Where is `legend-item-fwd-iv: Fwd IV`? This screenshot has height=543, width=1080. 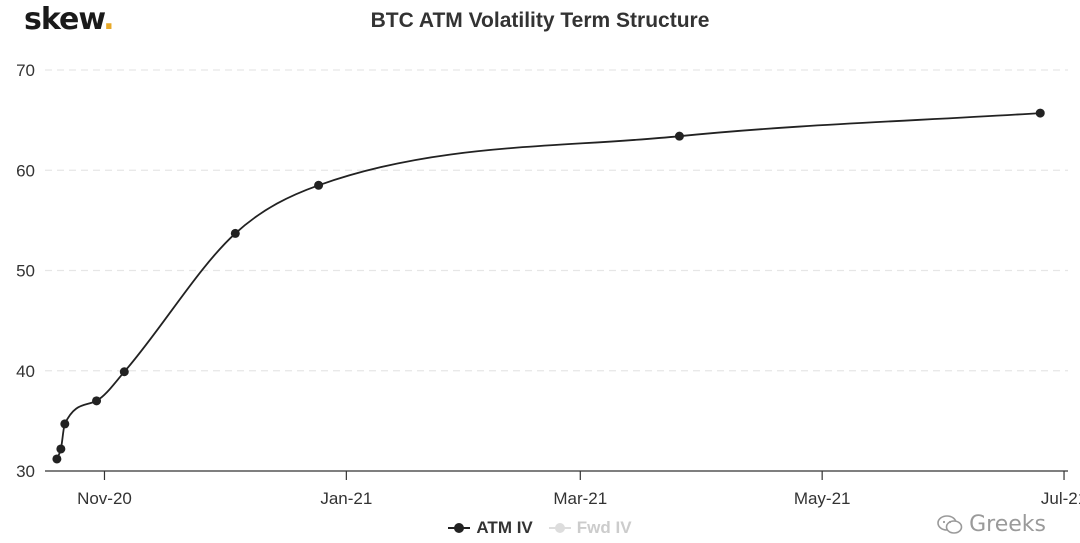 legend-item-fwd-iv: Fwd IV is located at coordinates (590, 528).